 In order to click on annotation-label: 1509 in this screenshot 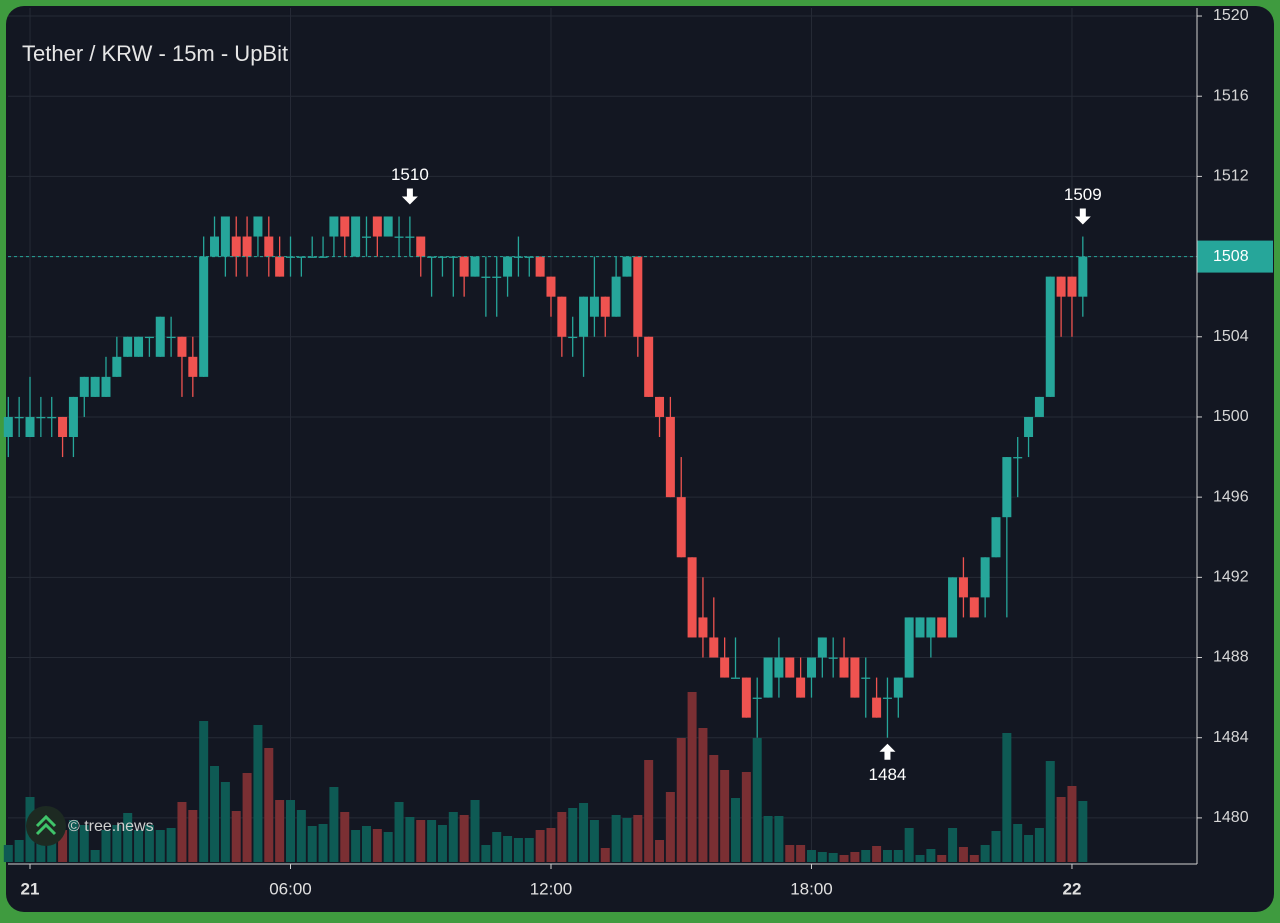, I will do `click(1083, 194)`.